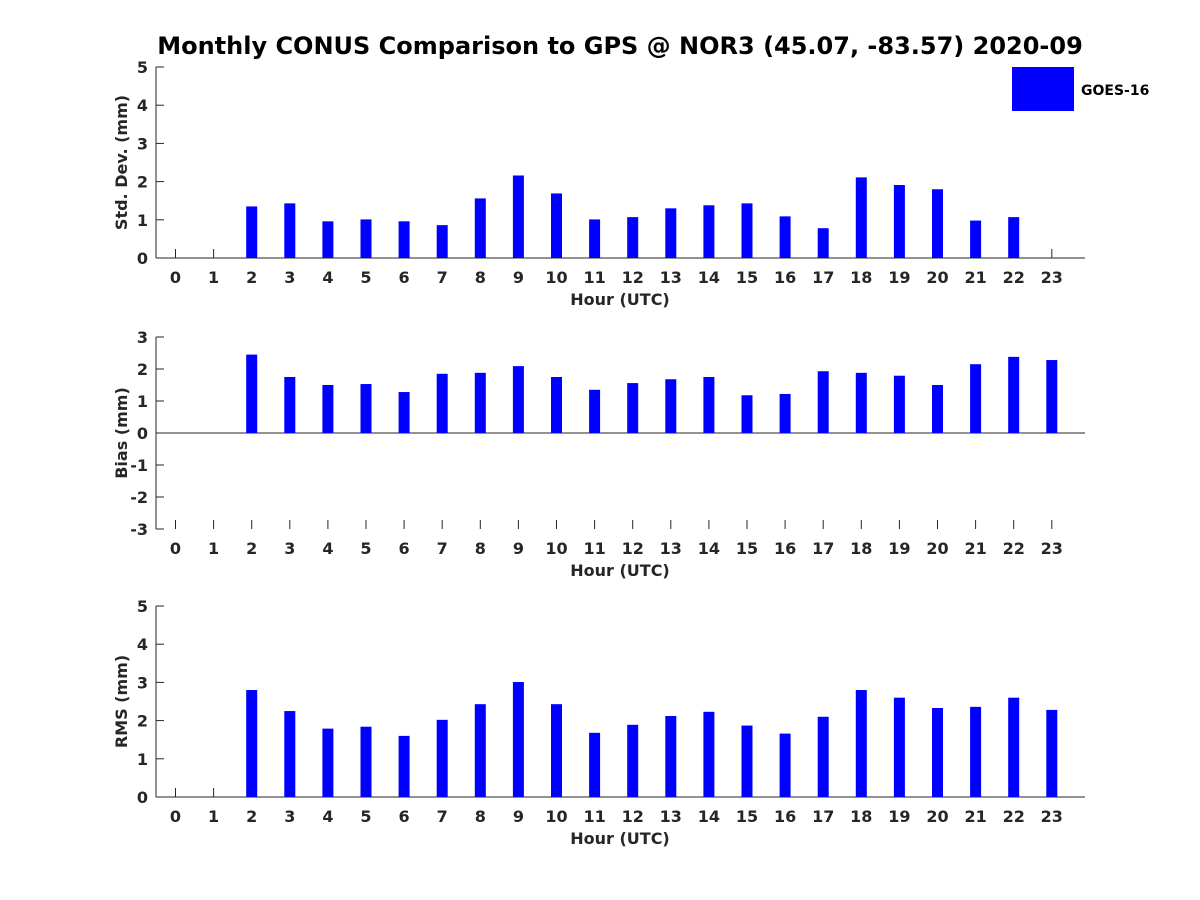 This screenshot has width=1200, height=900. Describe the element at coordinates (139, 465) in the screenshot. I see `y-tick-label: -1` at that location.